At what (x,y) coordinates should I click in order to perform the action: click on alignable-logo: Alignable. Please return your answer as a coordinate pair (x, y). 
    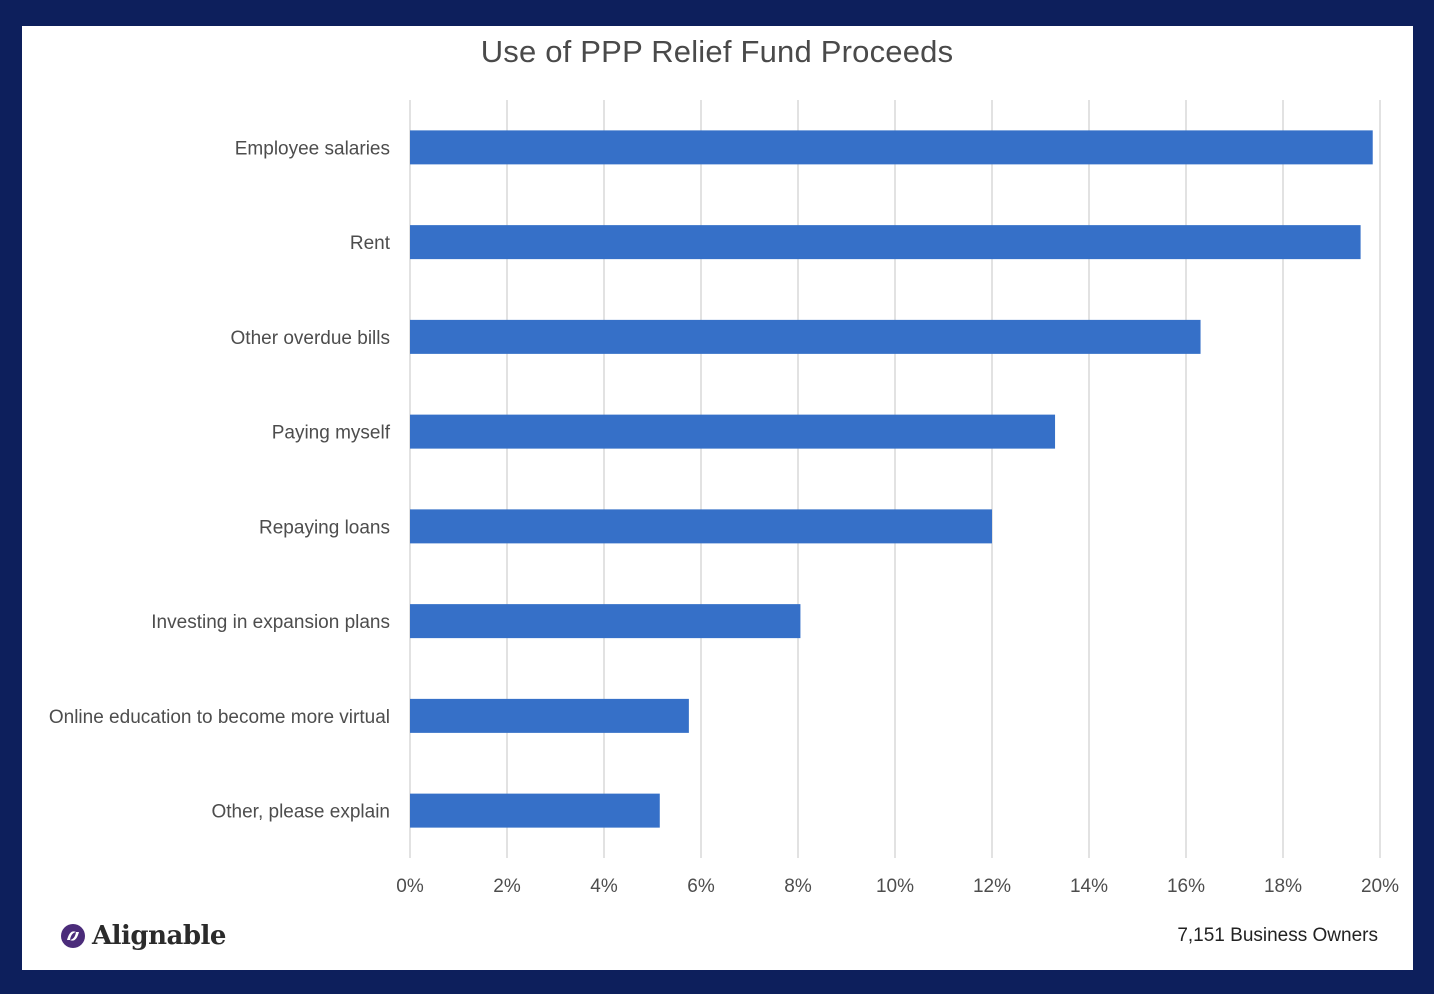
    Looking at the image, I should click on (143, 936).